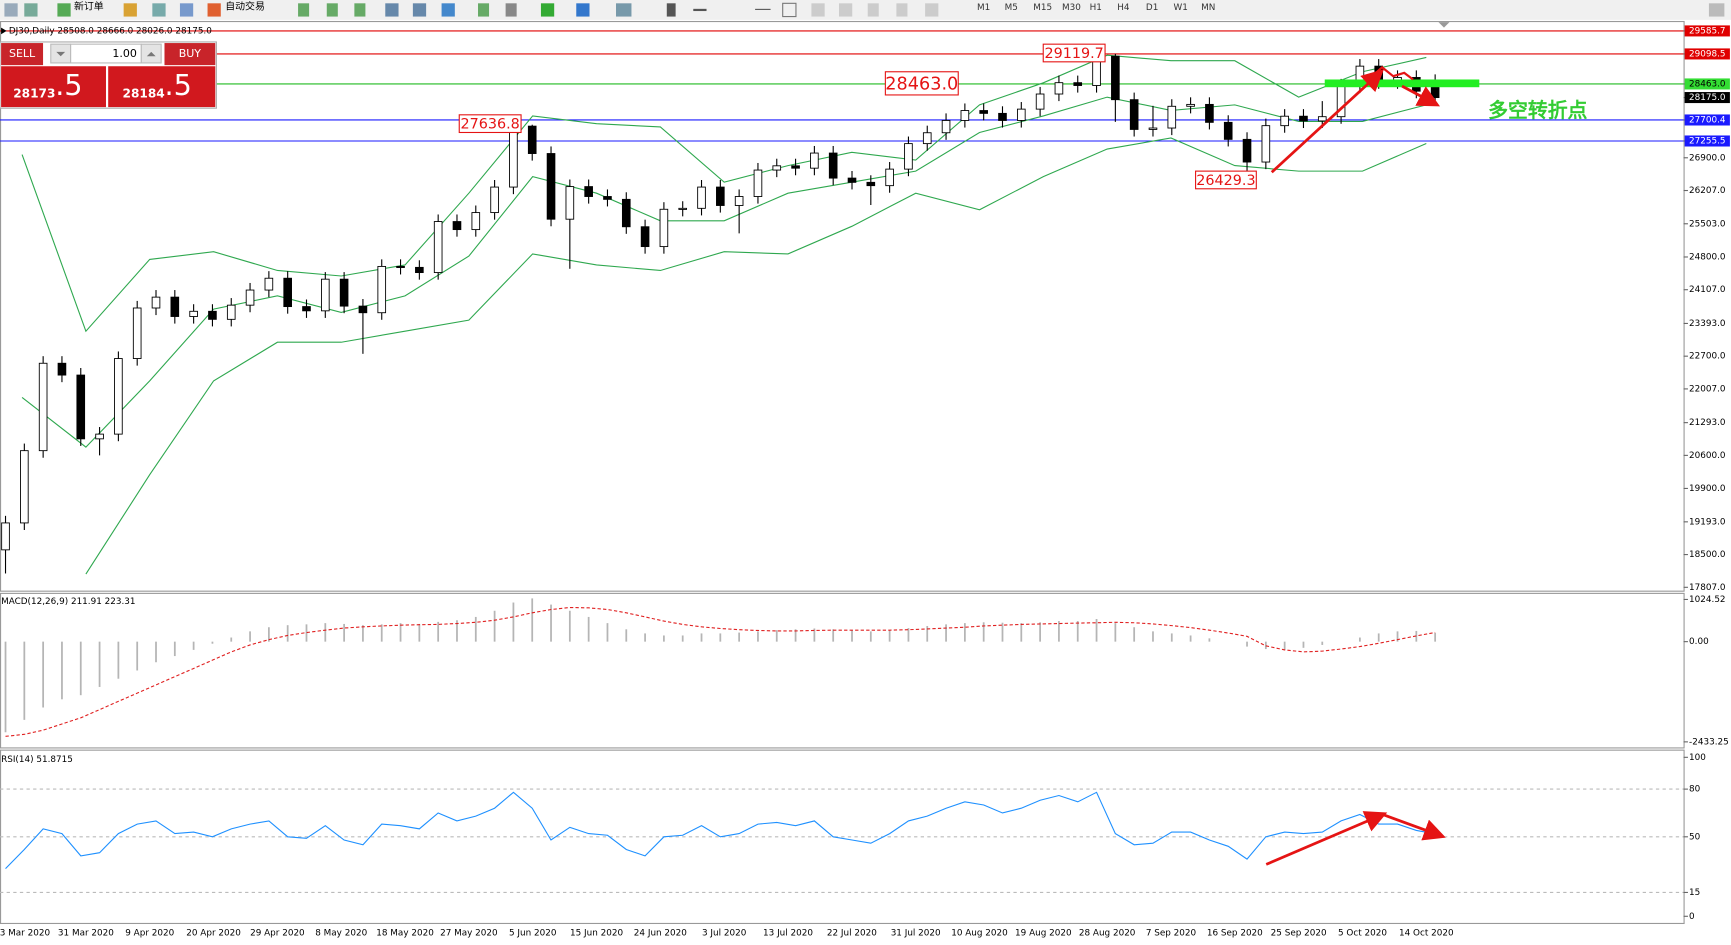 The image size is (1731, 945). I want to click on timeframe-button: M30, so click(1071, 8).